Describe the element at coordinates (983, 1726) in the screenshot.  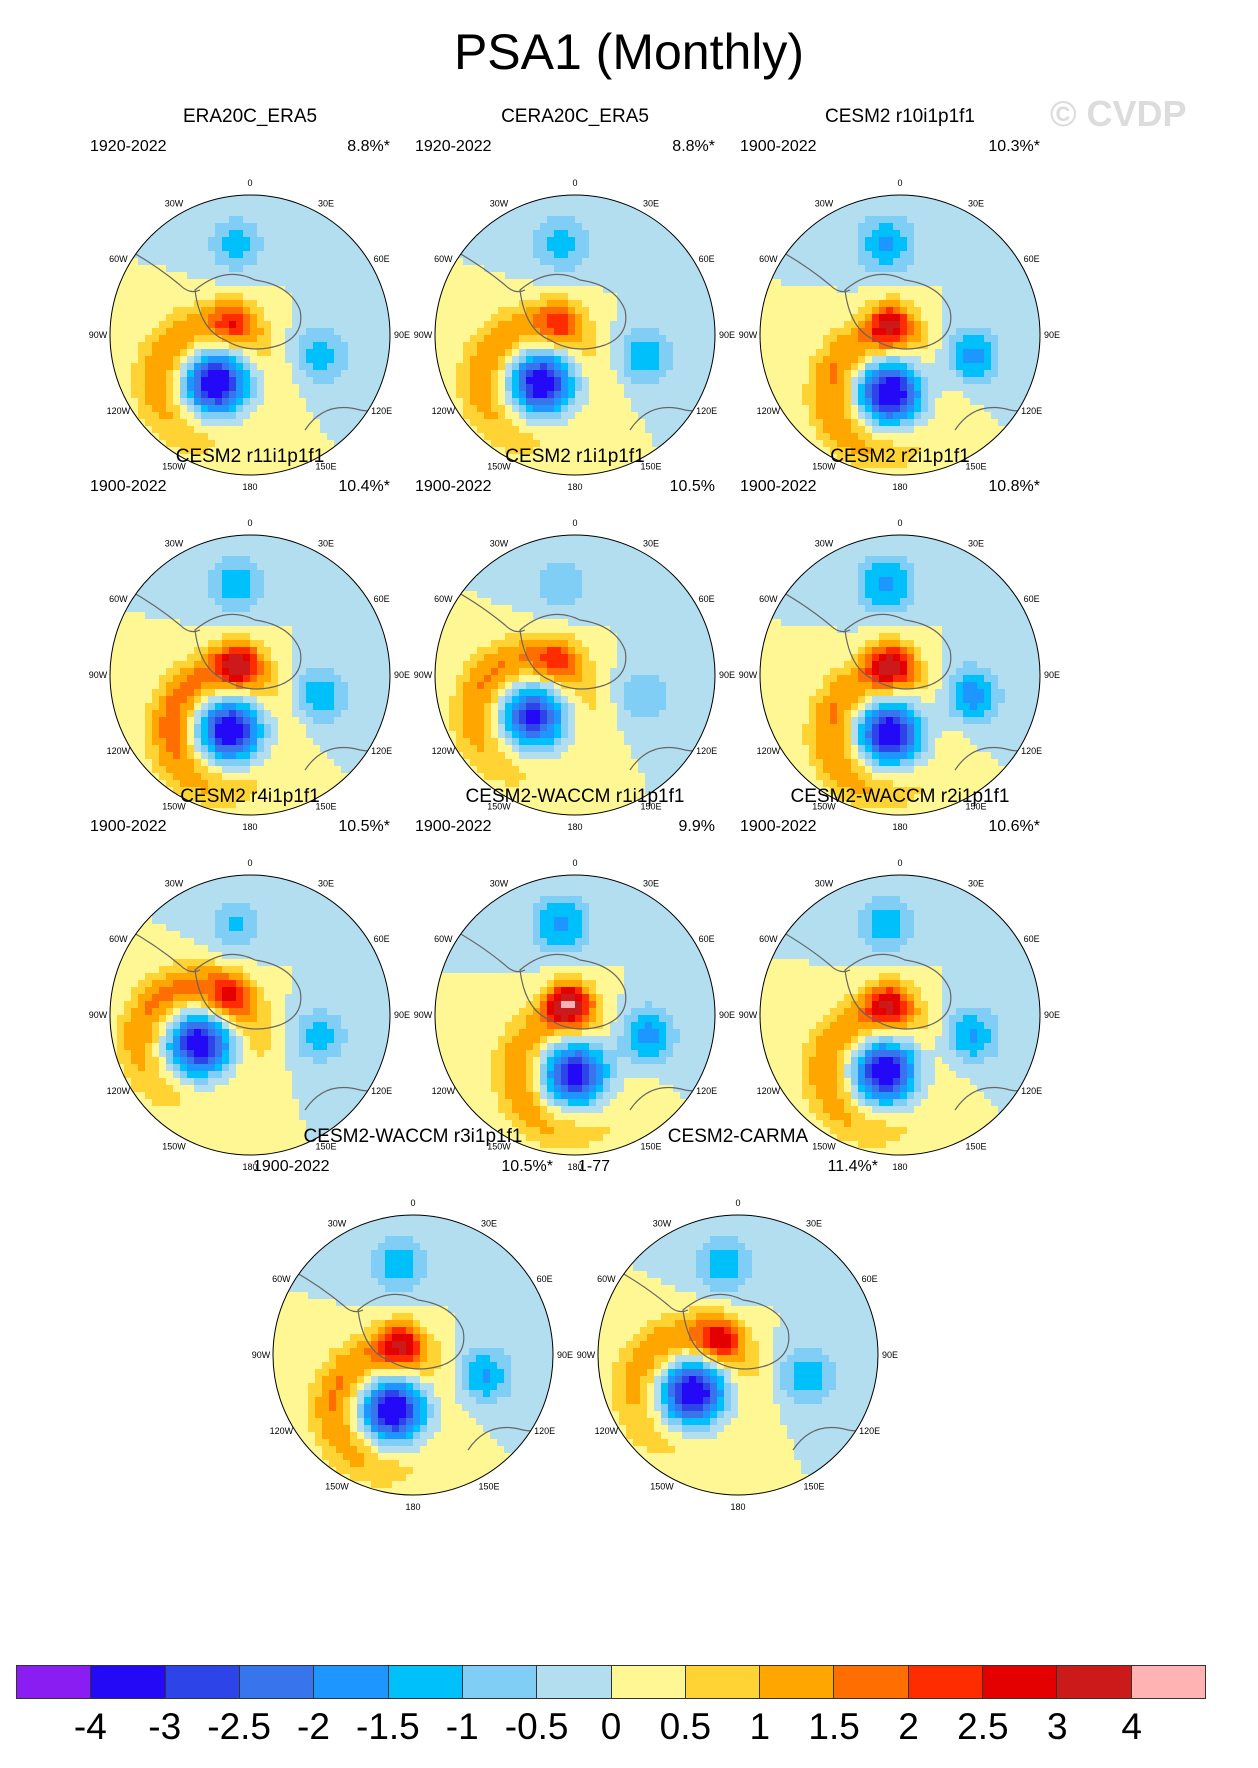
I see `colorbar-tick-label: 2.5` at that location.